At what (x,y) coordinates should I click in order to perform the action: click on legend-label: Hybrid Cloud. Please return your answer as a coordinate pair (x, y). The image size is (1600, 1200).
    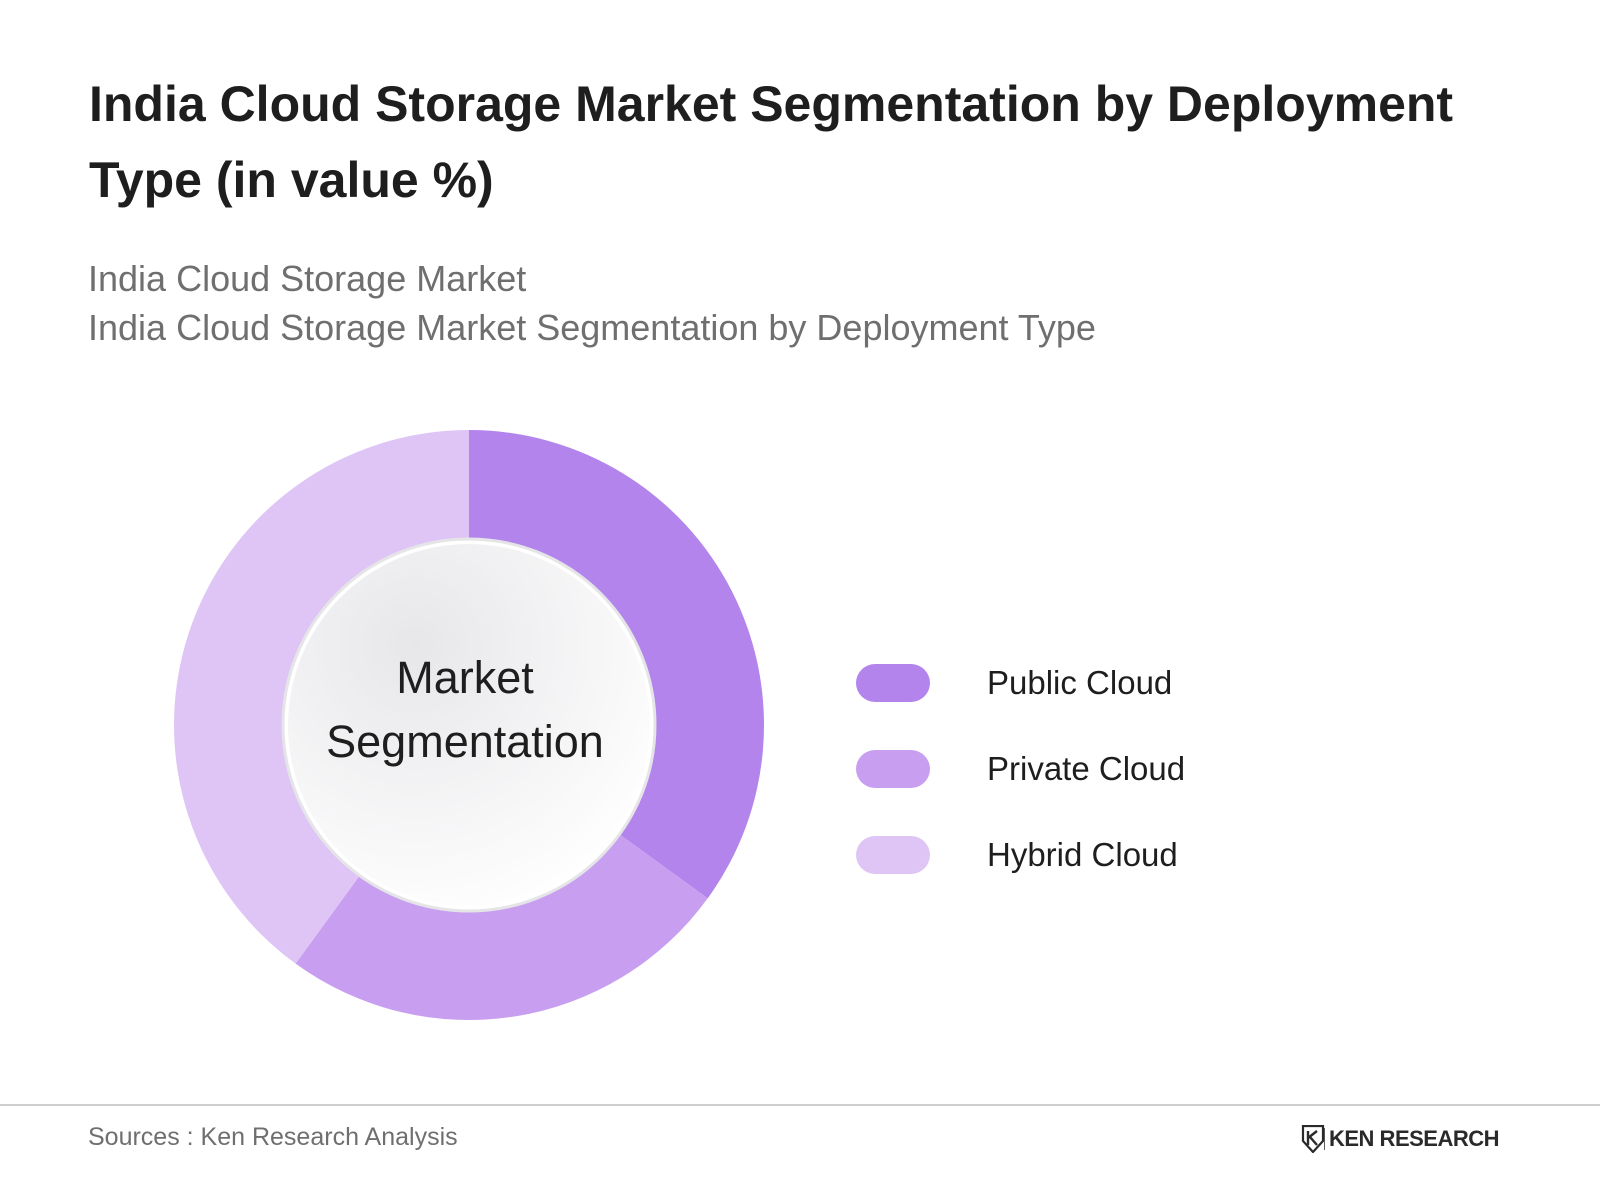
    Looking at the image, I should click on (1082, 854).